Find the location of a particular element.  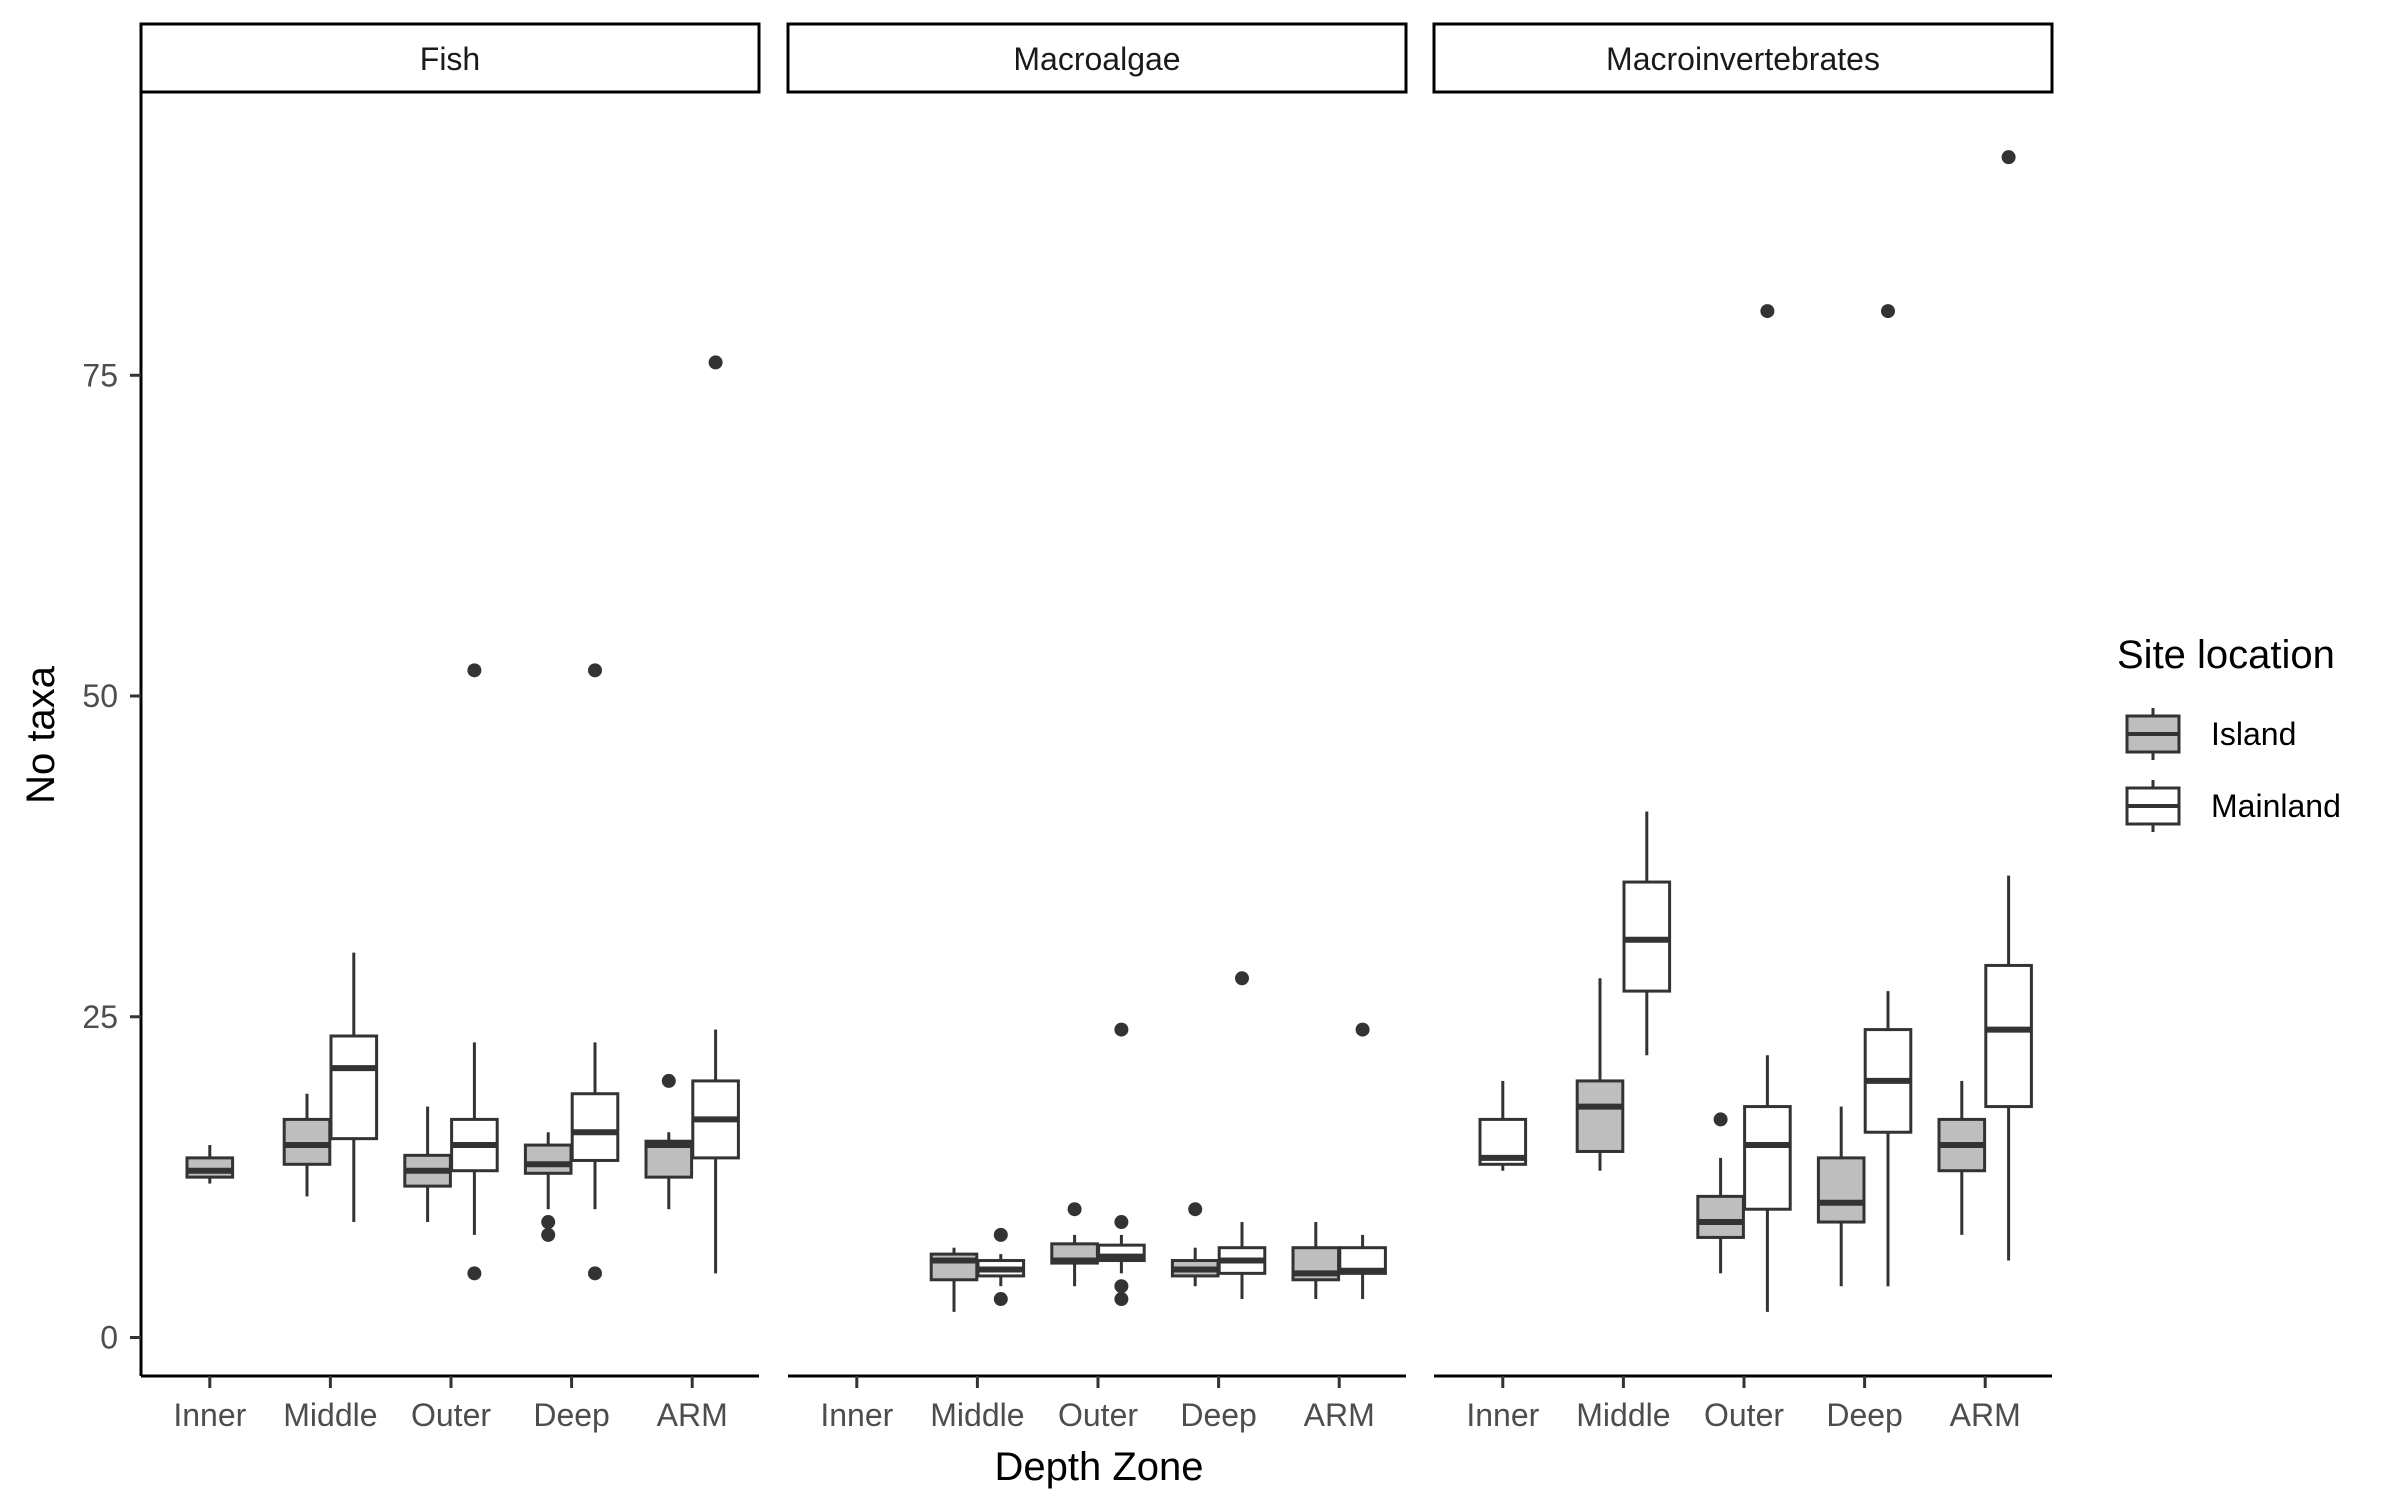

facet-strip-label: Fish is located at coordinates (450, 59).